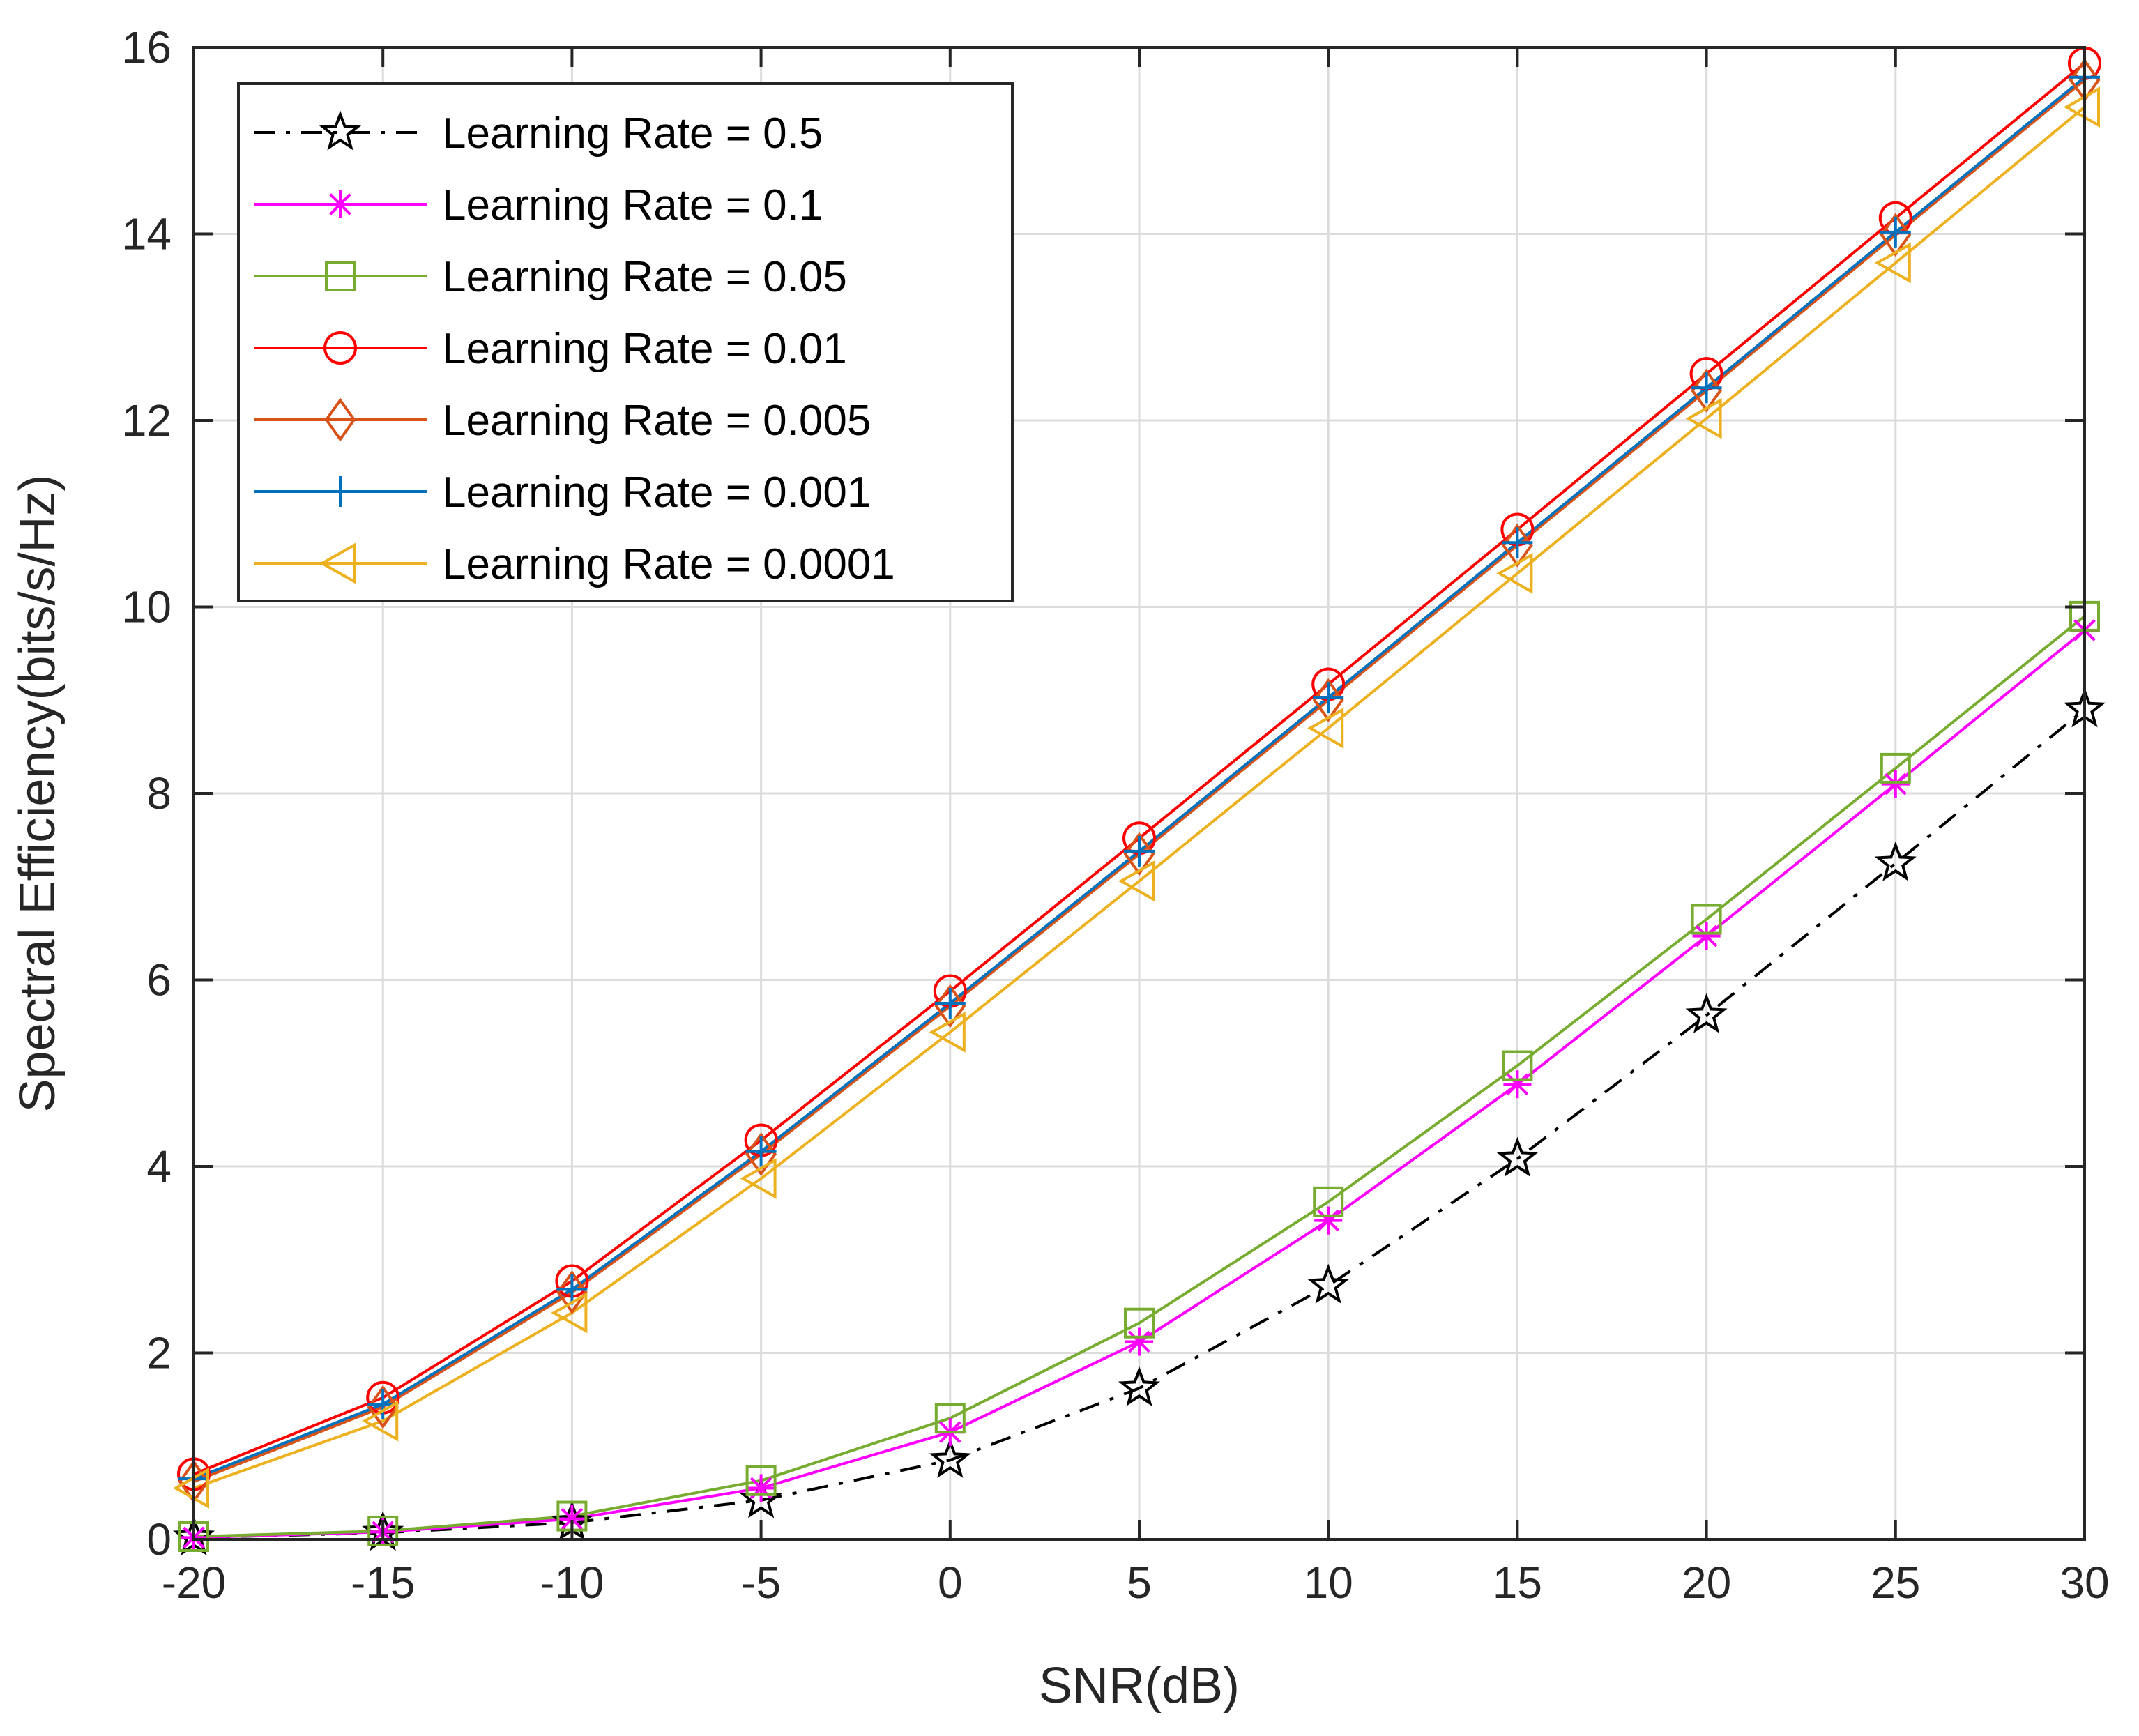  Describe the element at coordinates (1517, 542) in the screenshot. I see `data-point-s5-p7` at that location.